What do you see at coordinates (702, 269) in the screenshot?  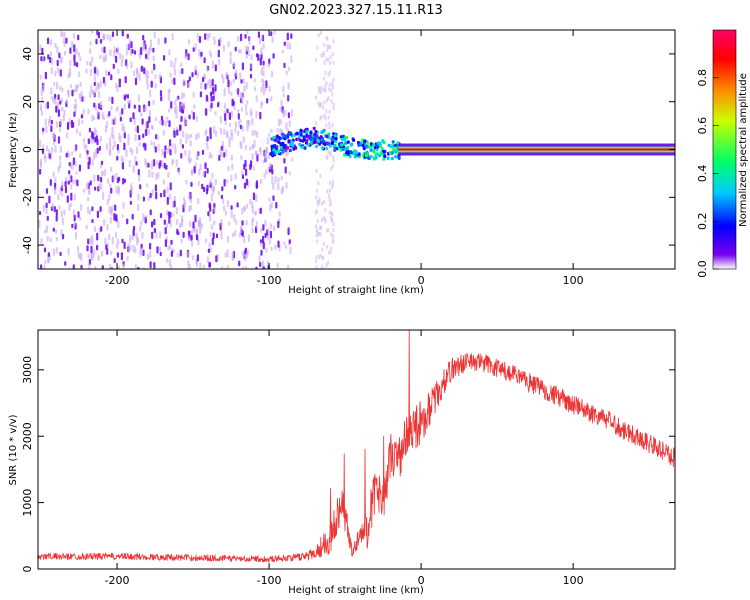 I see `colorbar-tick-label: 0.0` at bounding box center [702, 269].